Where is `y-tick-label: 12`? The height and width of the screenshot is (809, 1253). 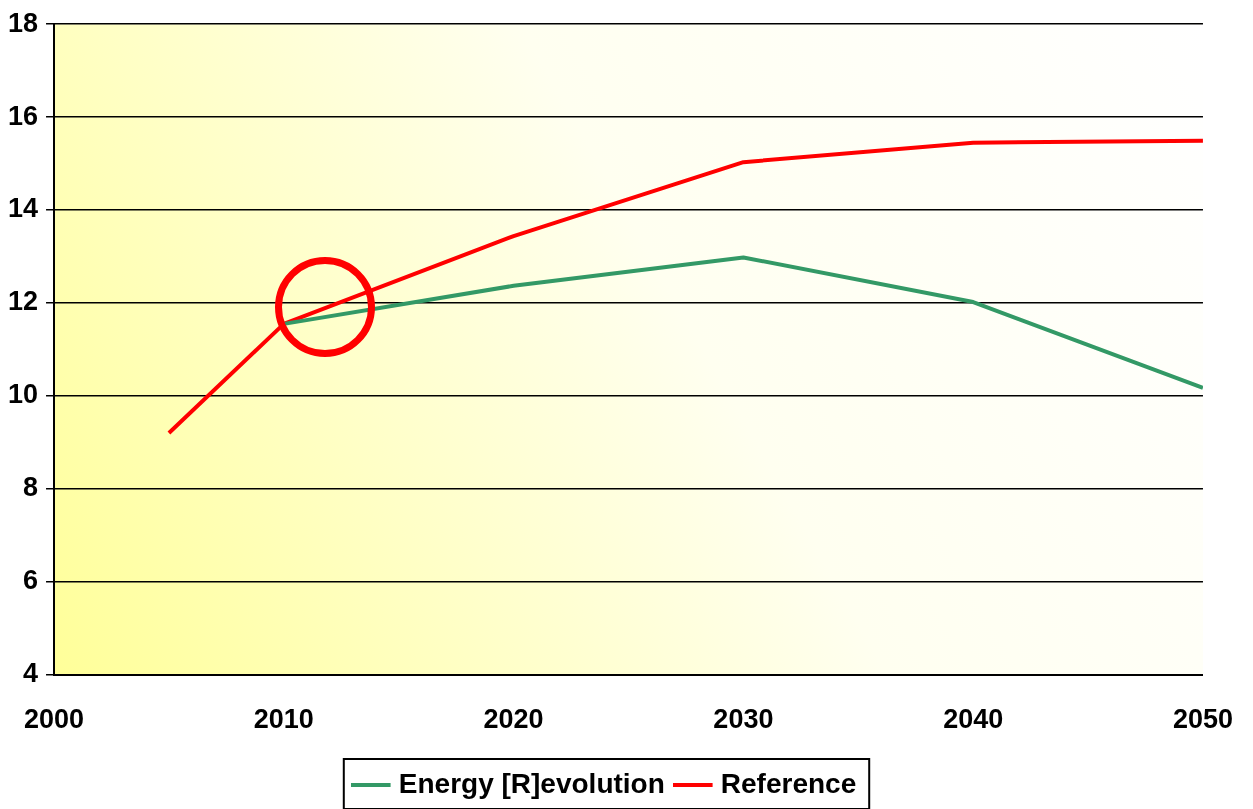
y-tick-label: 12 is located at coordinates (23, 301).